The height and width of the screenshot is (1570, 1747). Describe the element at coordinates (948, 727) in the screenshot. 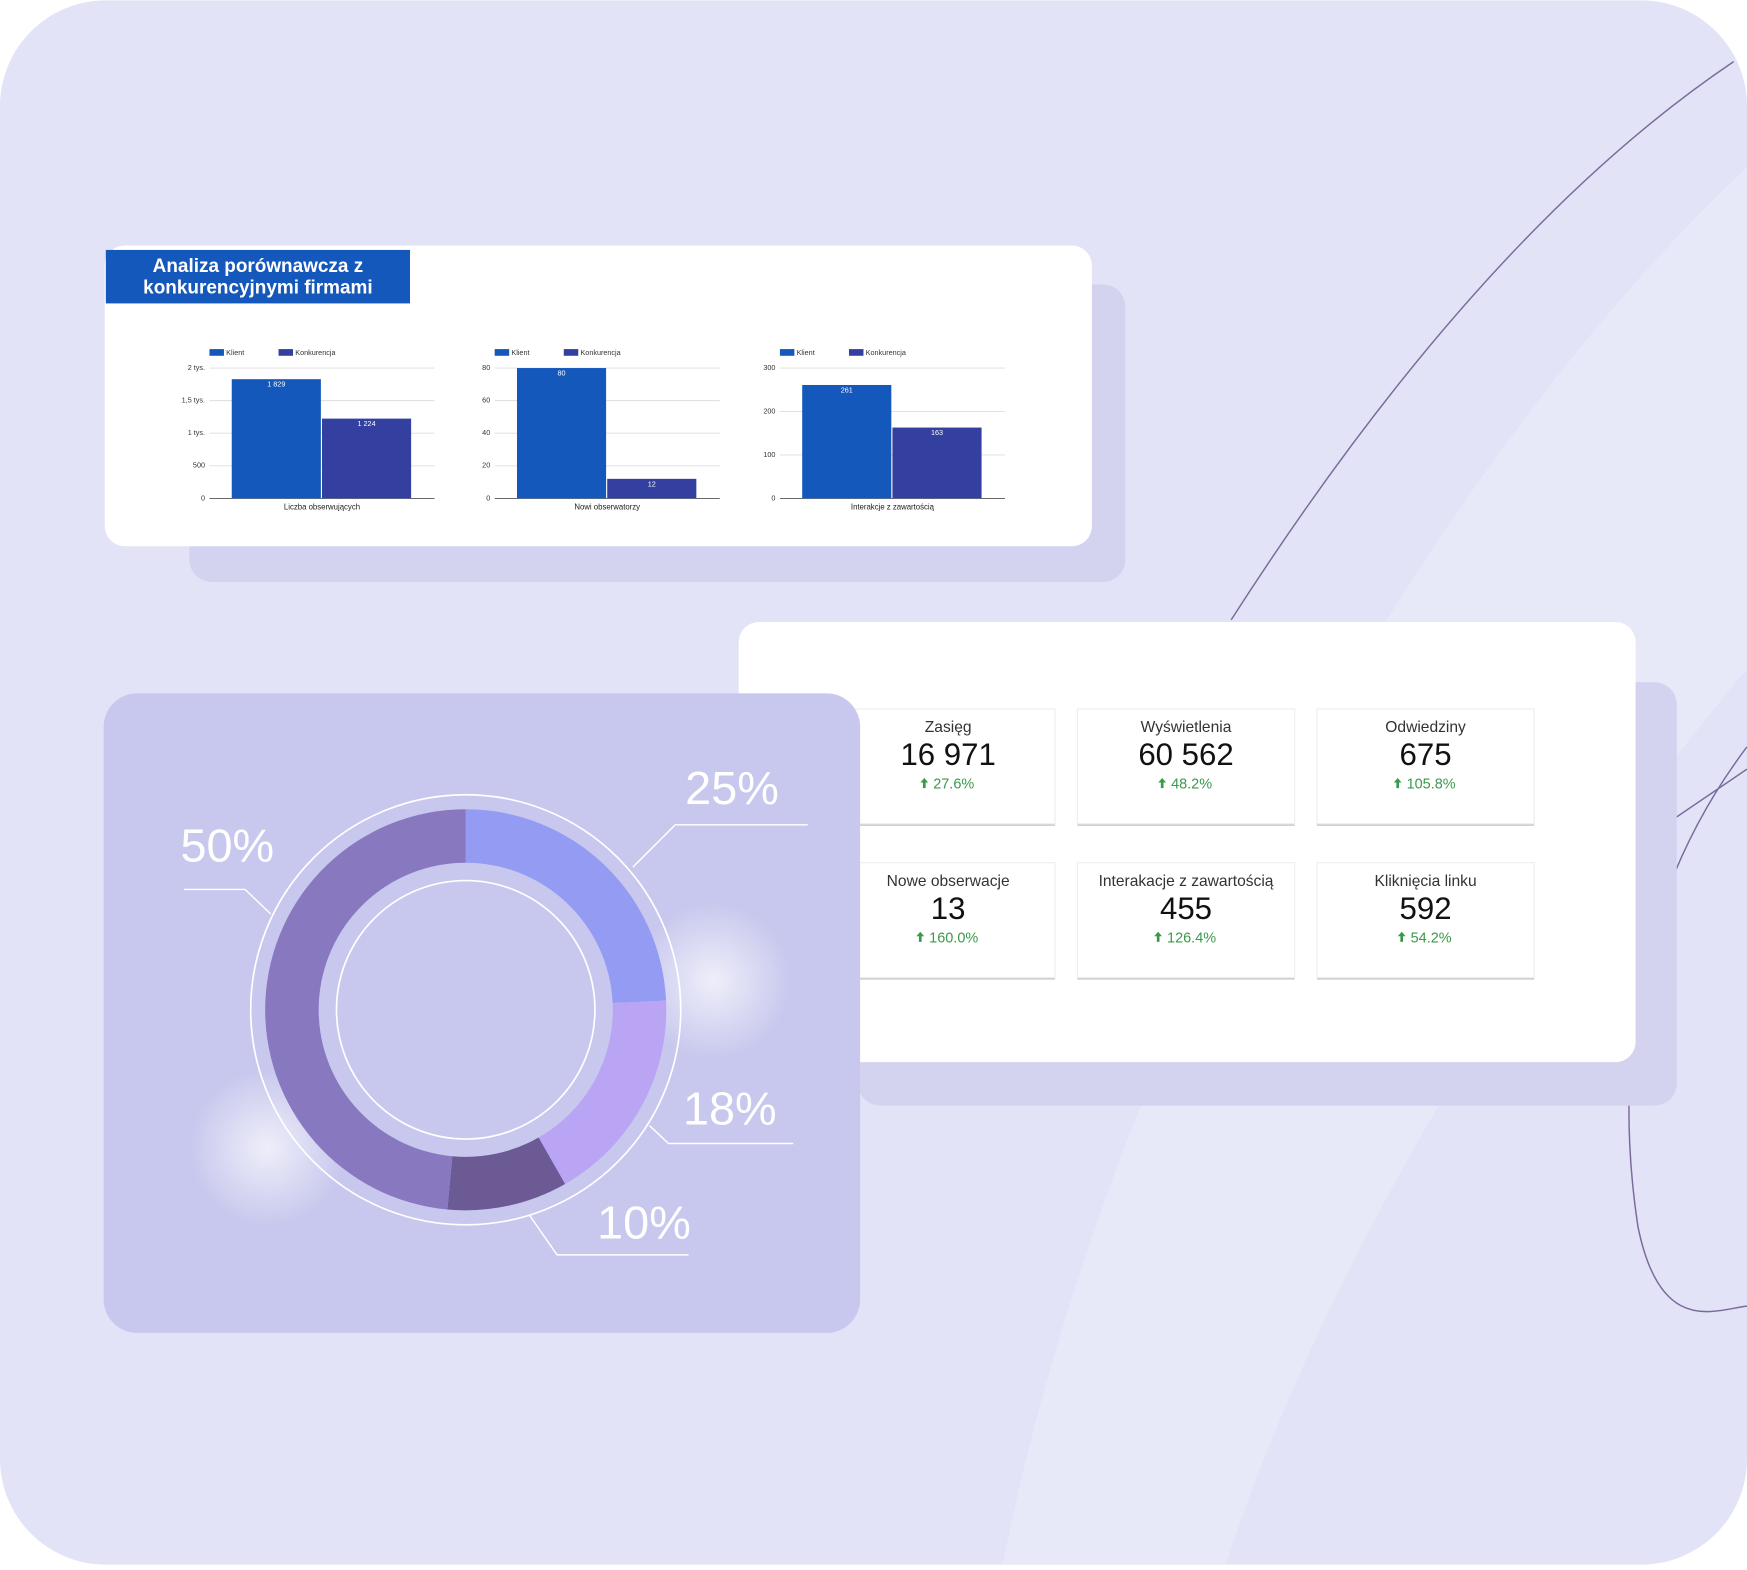

I see `kpi-label: Zasięg` at that location.